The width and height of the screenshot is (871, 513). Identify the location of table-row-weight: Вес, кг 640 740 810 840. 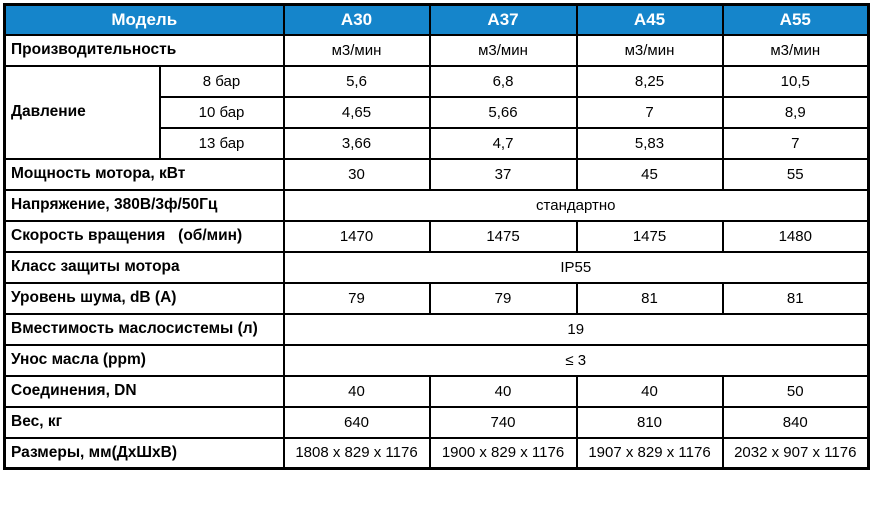
(436, 422).